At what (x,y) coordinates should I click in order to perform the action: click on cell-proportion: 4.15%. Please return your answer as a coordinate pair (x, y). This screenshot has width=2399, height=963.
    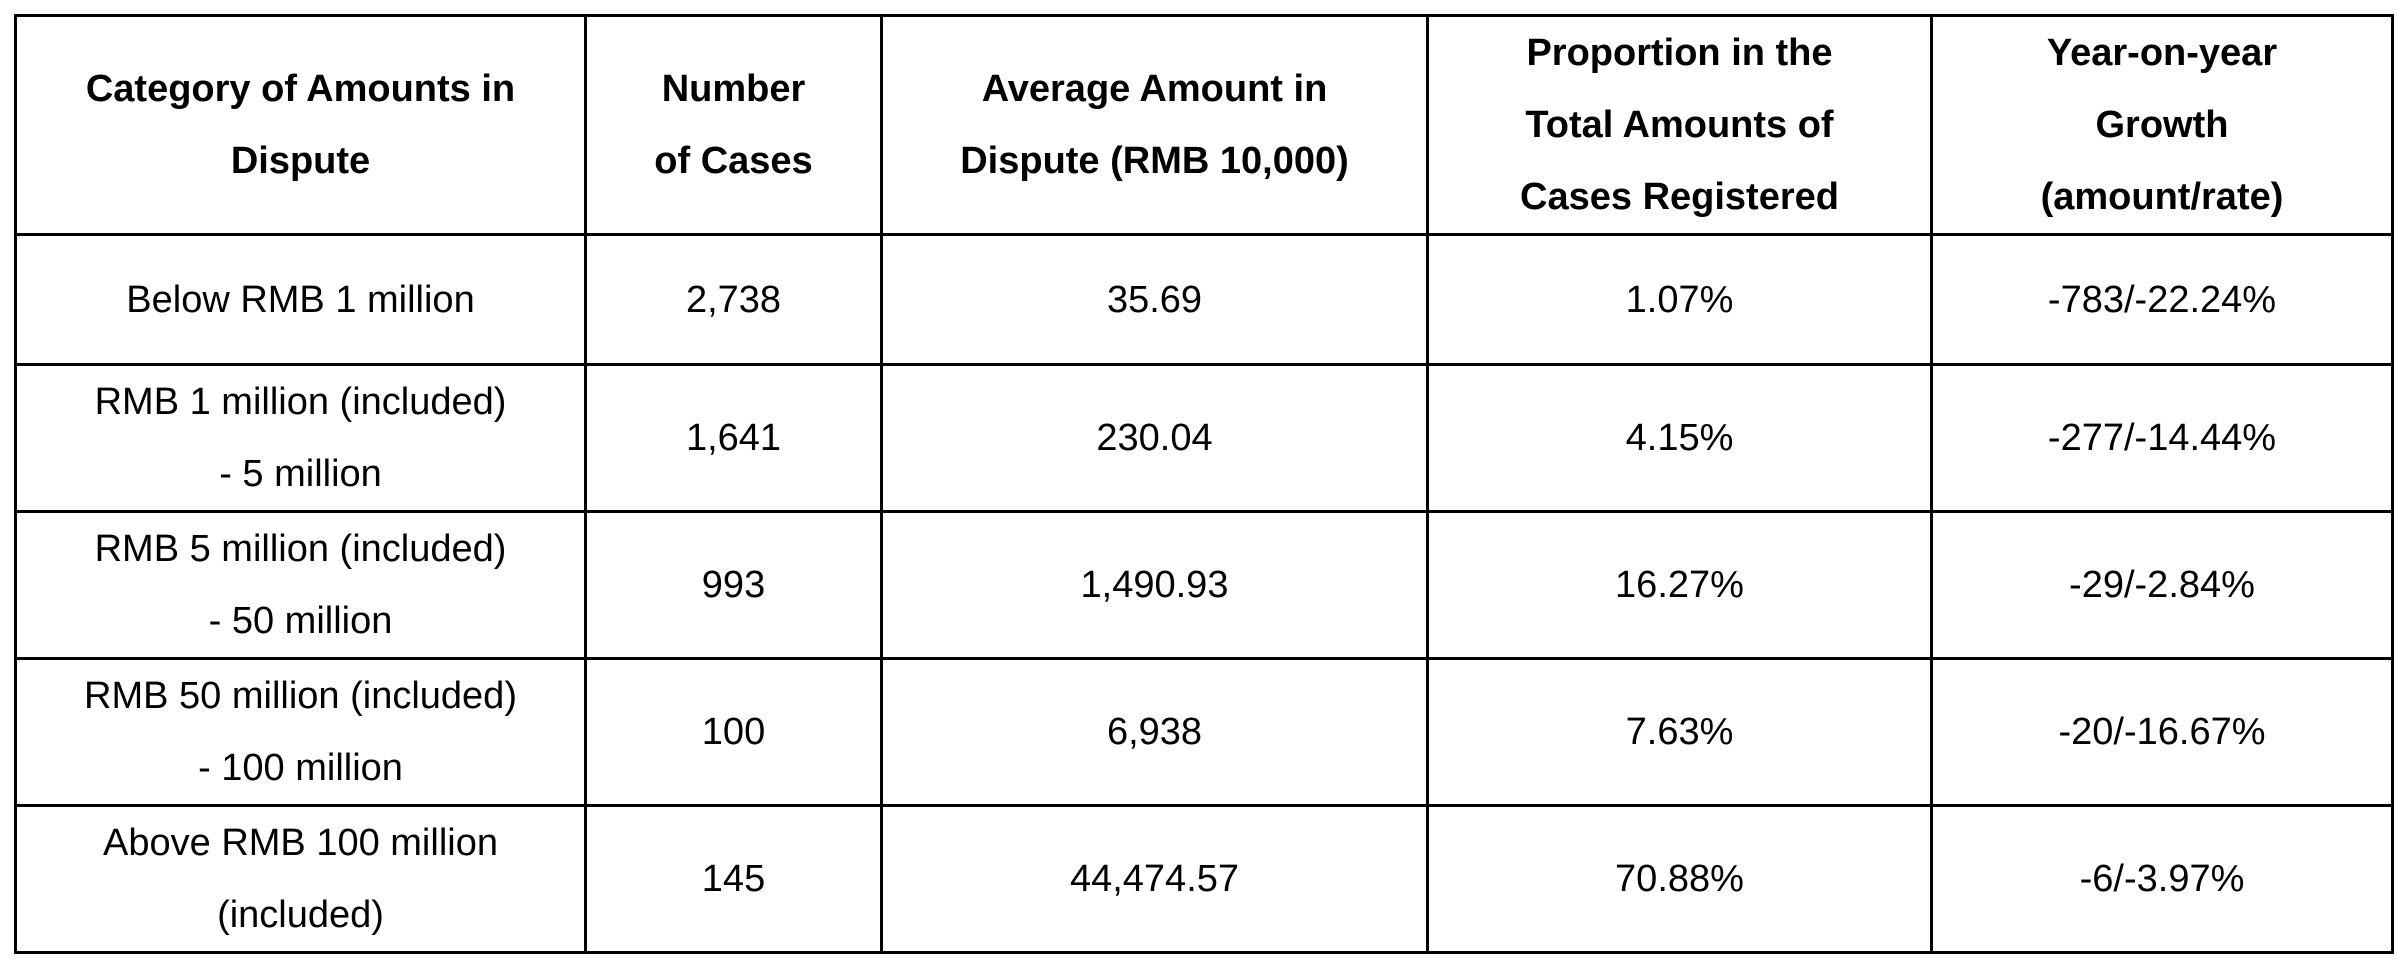
    Looking at the image, I should click on (1679, 438).